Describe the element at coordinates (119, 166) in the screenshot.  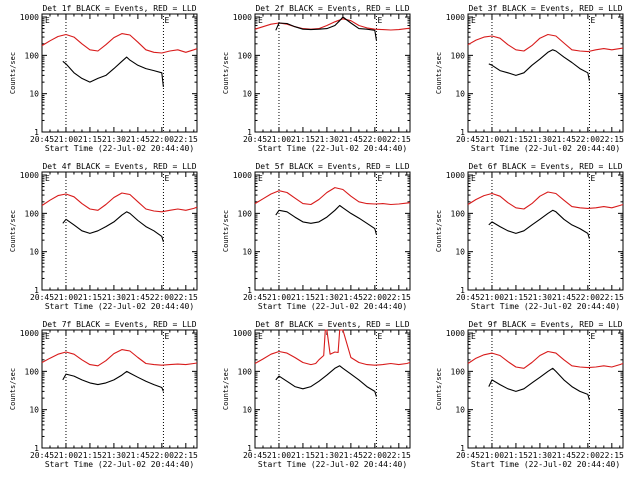
I see `panel-title: Det 4f BLACK = Events, RED = LLD` at that location.